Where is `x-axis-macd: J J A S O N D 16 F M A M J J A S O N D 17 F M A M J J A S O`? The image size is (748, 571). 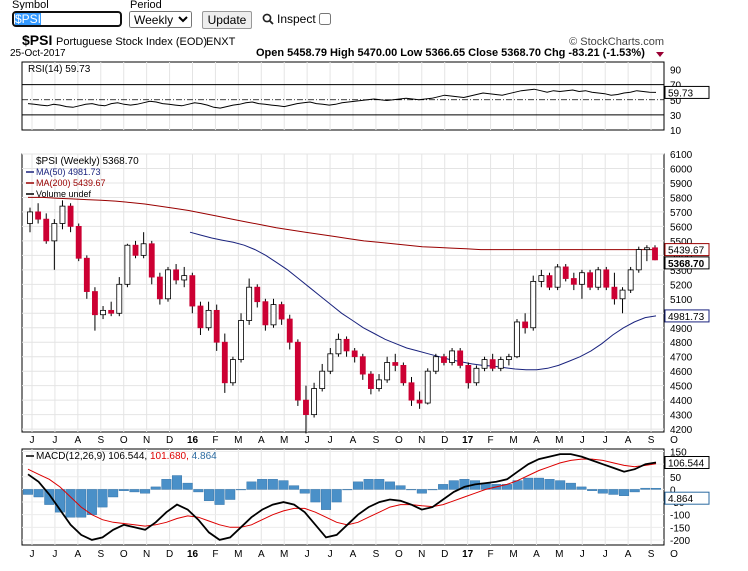 x-axis-macd: J J A S O N D 16 F M A M J J A S O N D 17 F M A M J J A S O is located at coordinates (354, 554).